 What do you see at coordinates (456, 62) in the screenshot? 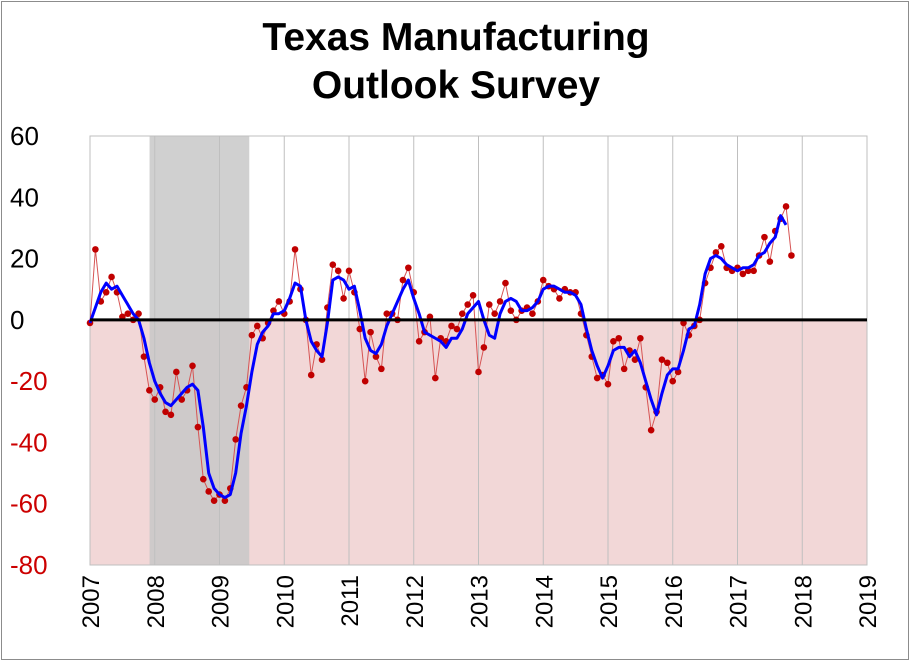
I see `chart-title: Texas Manufacturing Outlook Survey` at bounding box center [456, 62].